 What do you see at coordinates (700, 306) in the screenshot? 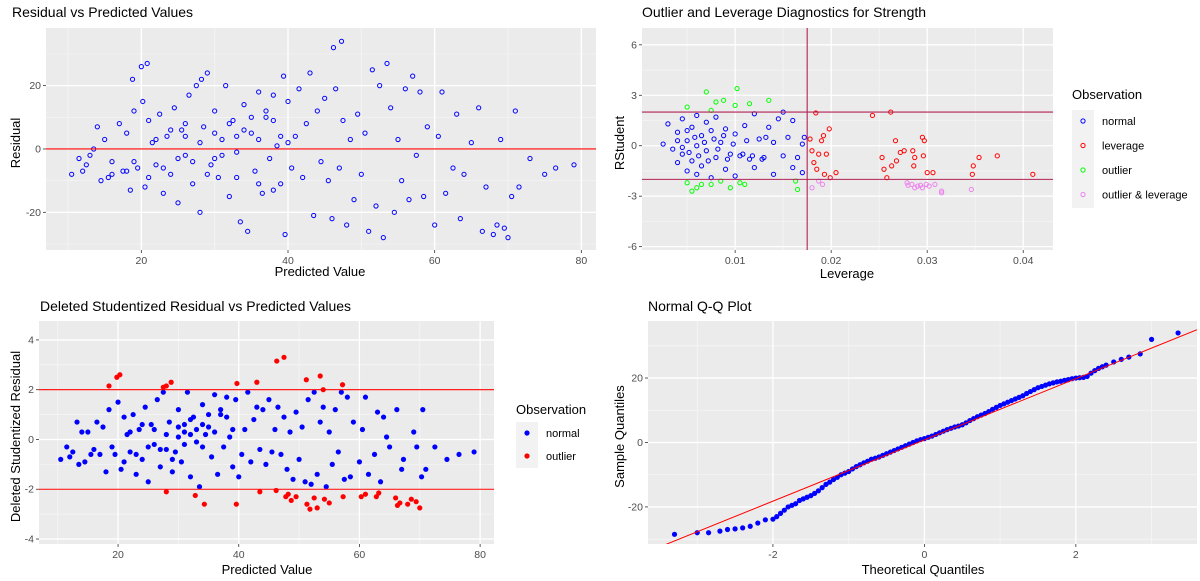
I see `chart-title: Normal Q-Q Plot` at bounding box center [700, 306].